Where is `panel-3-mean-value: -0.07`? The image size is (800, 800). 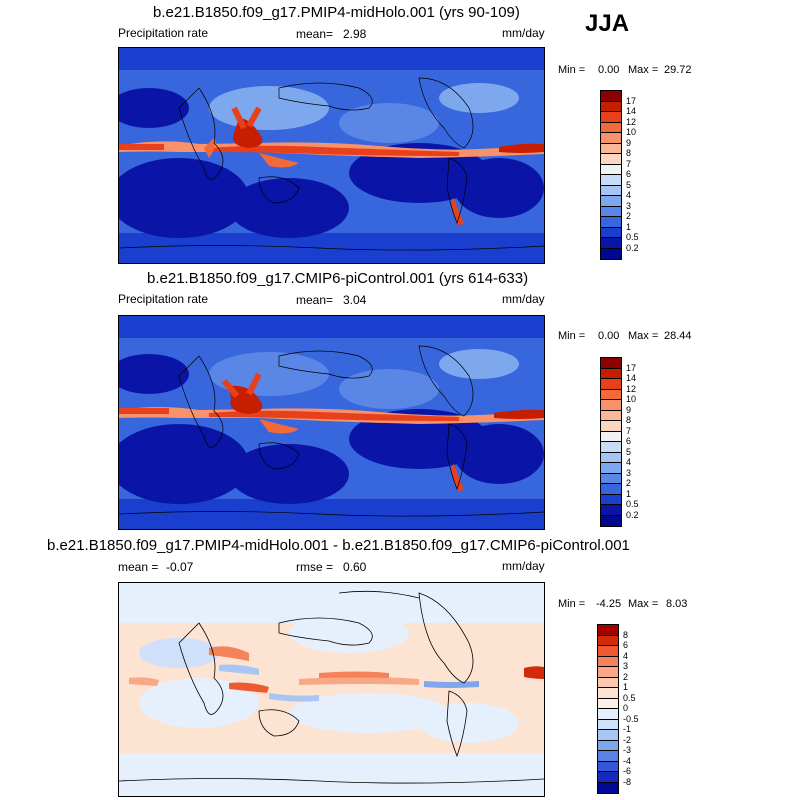
panel-3-mean-value: -0.07 is located at coordinates (180, 567).